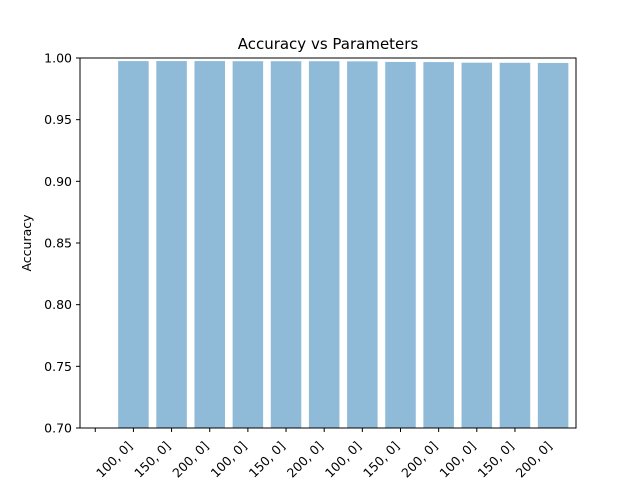 The image size is (640, 485). What do you see at coordinates (328, 44) in the screenshot?
I see `chart-title: Accuracy vs Parameters` at bounding box center [328, 44].